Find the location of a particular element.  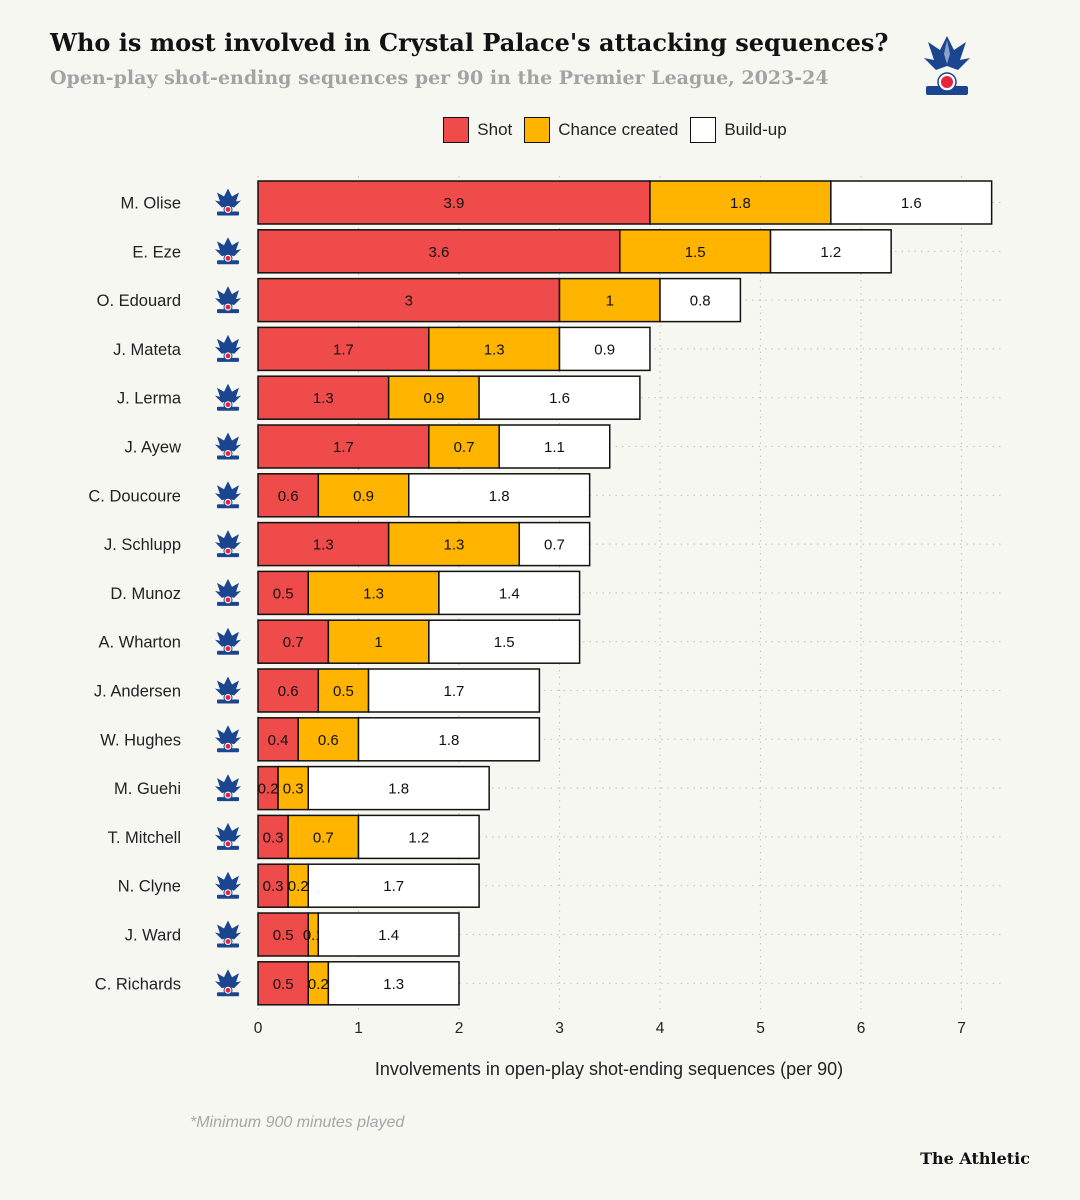

data-label-shot: 1.3 is located at coordinates (323, 398).